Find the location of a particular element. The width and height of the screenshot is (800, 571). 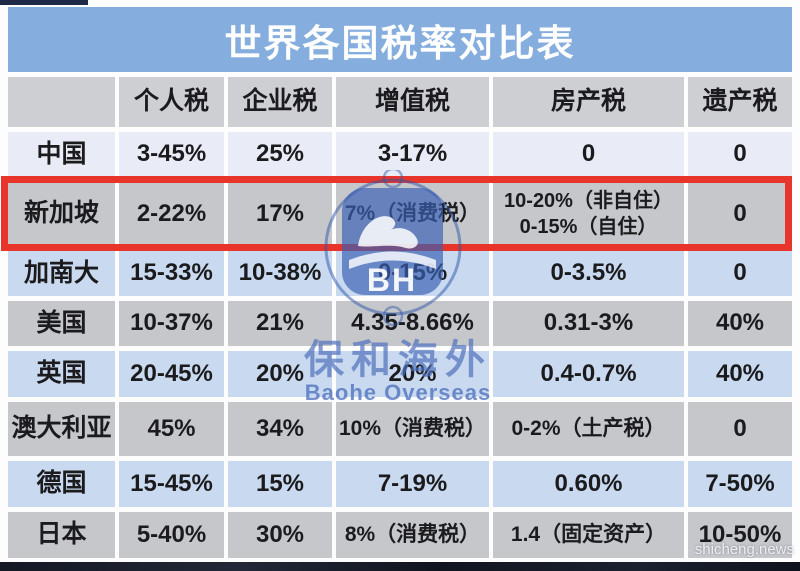

value-cell: 10-20%（非自住） 0-15%（自住） is located at coordinates (588, 214).